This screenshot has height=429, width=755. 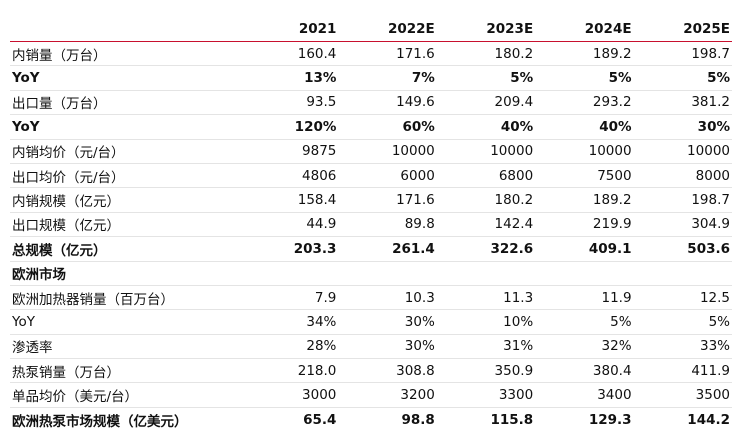 What do you see at coordinates (289, 395) in the screenshot?
I see `value-cell: 3000` at bounding box center [289, 395].